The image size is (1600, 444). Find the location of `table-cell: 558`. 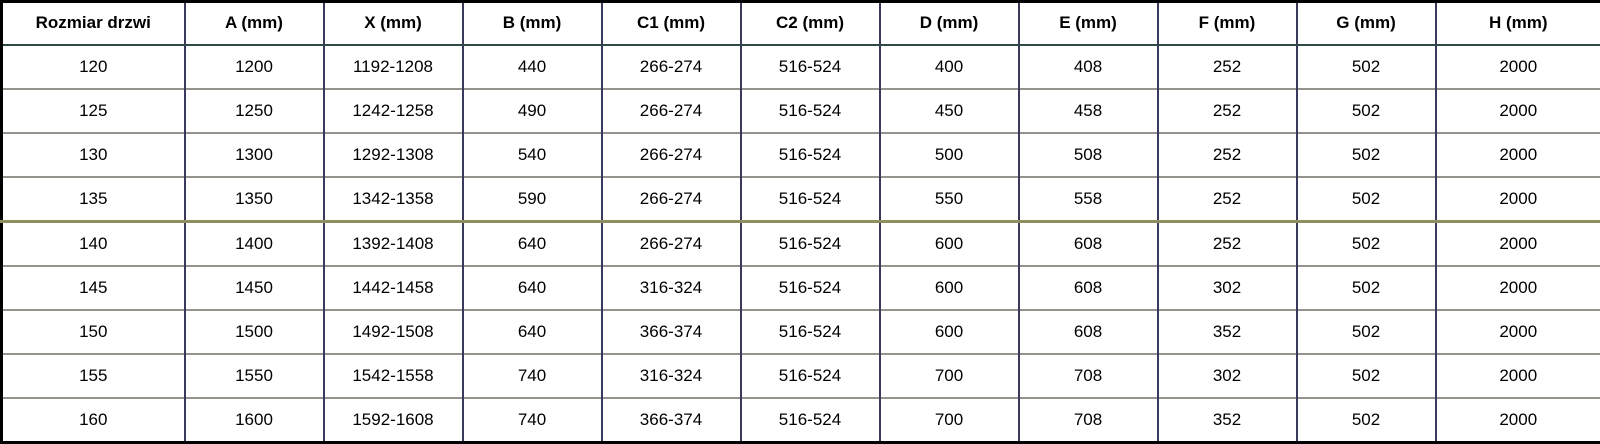

table-cell: 558 is located at coordinates (1088, 199).